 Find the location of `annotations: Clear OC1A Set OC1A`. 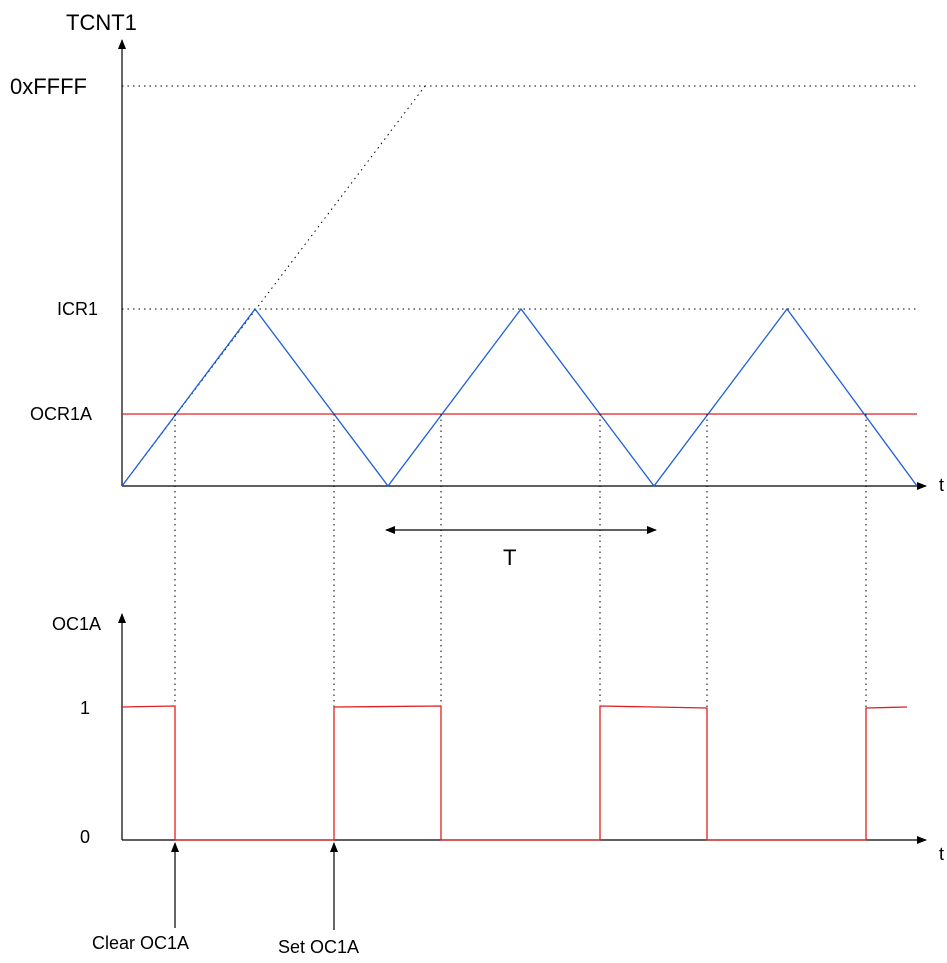

annotations: Clear OC1A Set OC1A is located at coordinates (225, 899).